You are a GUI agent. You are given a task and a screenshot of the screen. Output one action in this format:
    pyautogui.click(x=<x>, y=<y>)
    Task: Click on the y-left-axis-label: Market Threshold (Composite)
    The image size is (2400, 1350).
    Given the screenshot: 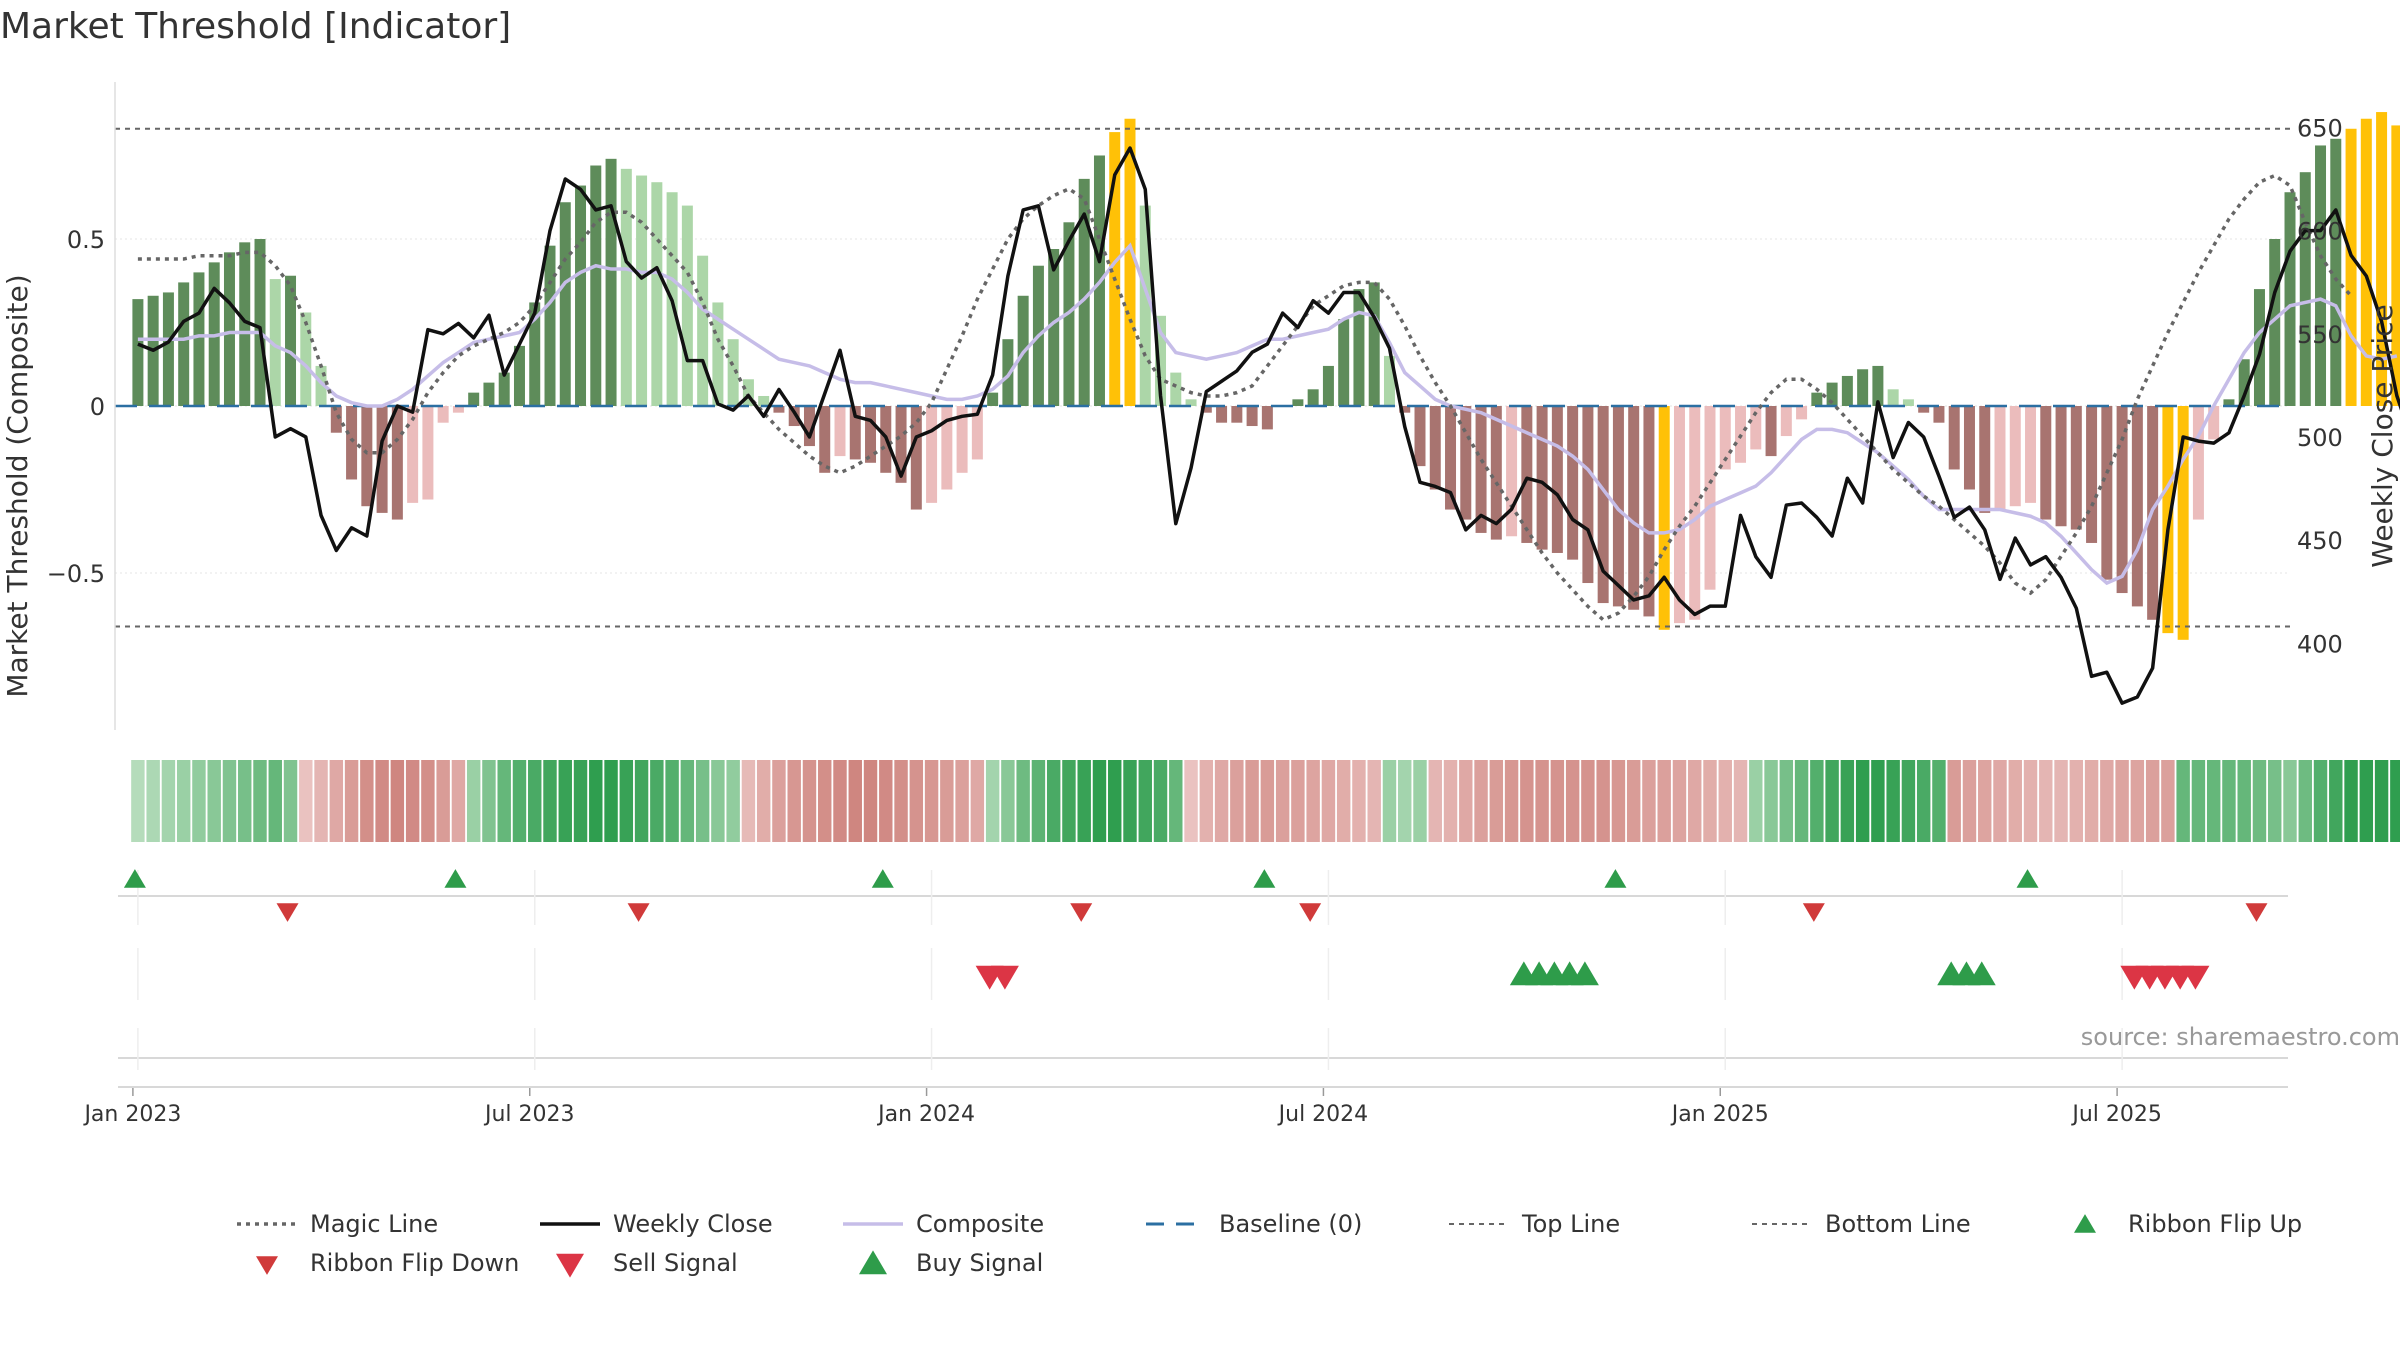 What is the action you would take?
    pyautogui.click(x=17, y=485)
    